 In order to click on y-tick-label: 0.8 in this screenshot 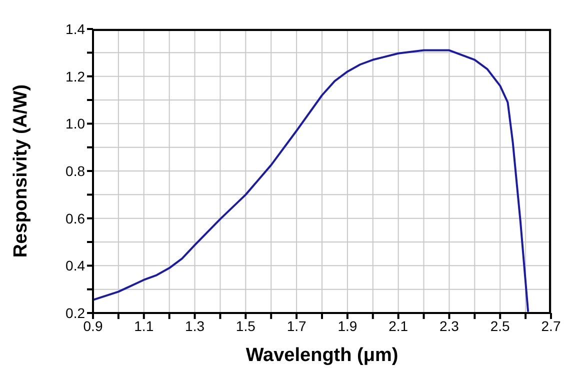, I will do `click(76, 170)`.